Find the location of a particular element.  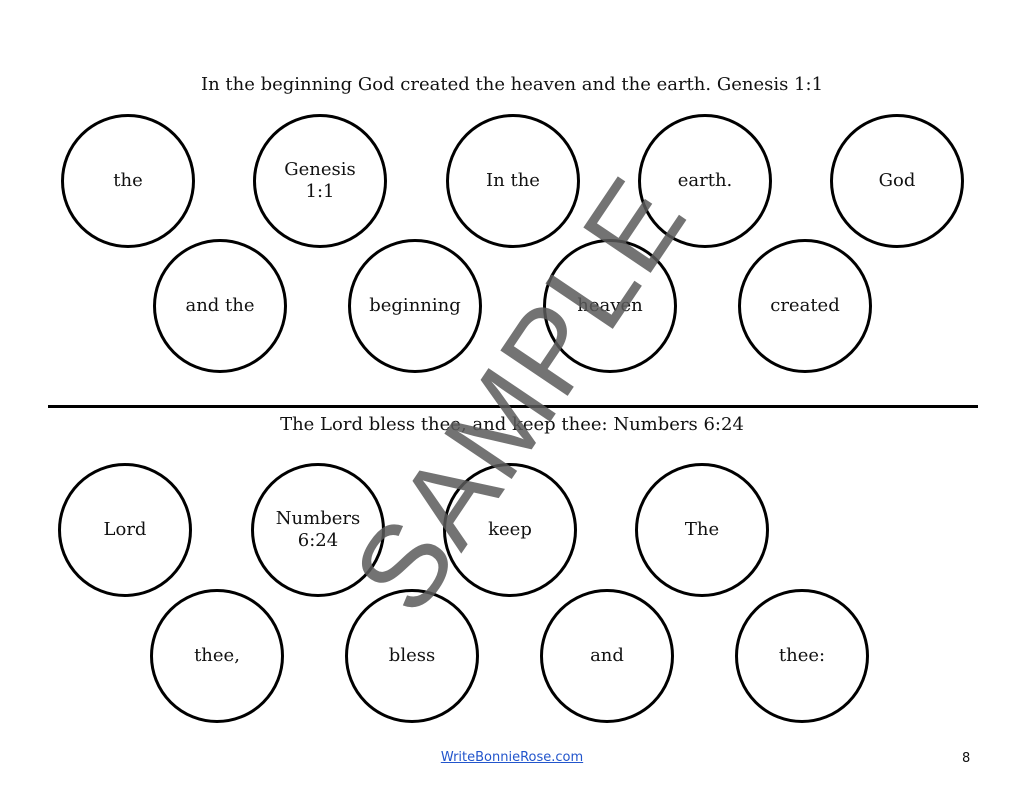

word-label: thee: is located at coordinates (802, 655).